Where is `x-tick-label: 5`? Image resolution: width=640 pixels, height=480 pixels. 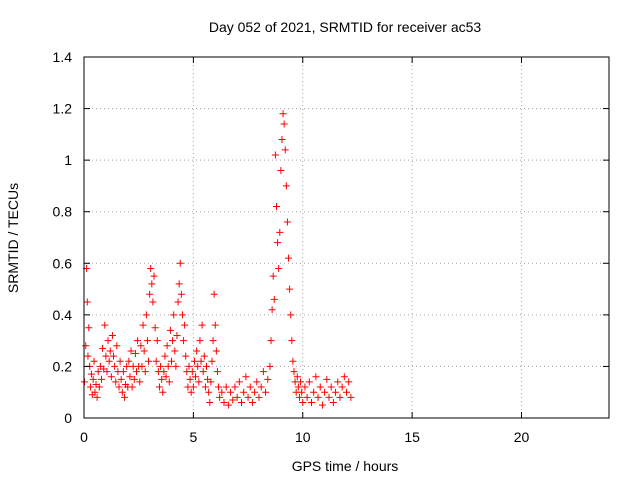 x-tick-label: 5 is located at coordinates (193, 437).